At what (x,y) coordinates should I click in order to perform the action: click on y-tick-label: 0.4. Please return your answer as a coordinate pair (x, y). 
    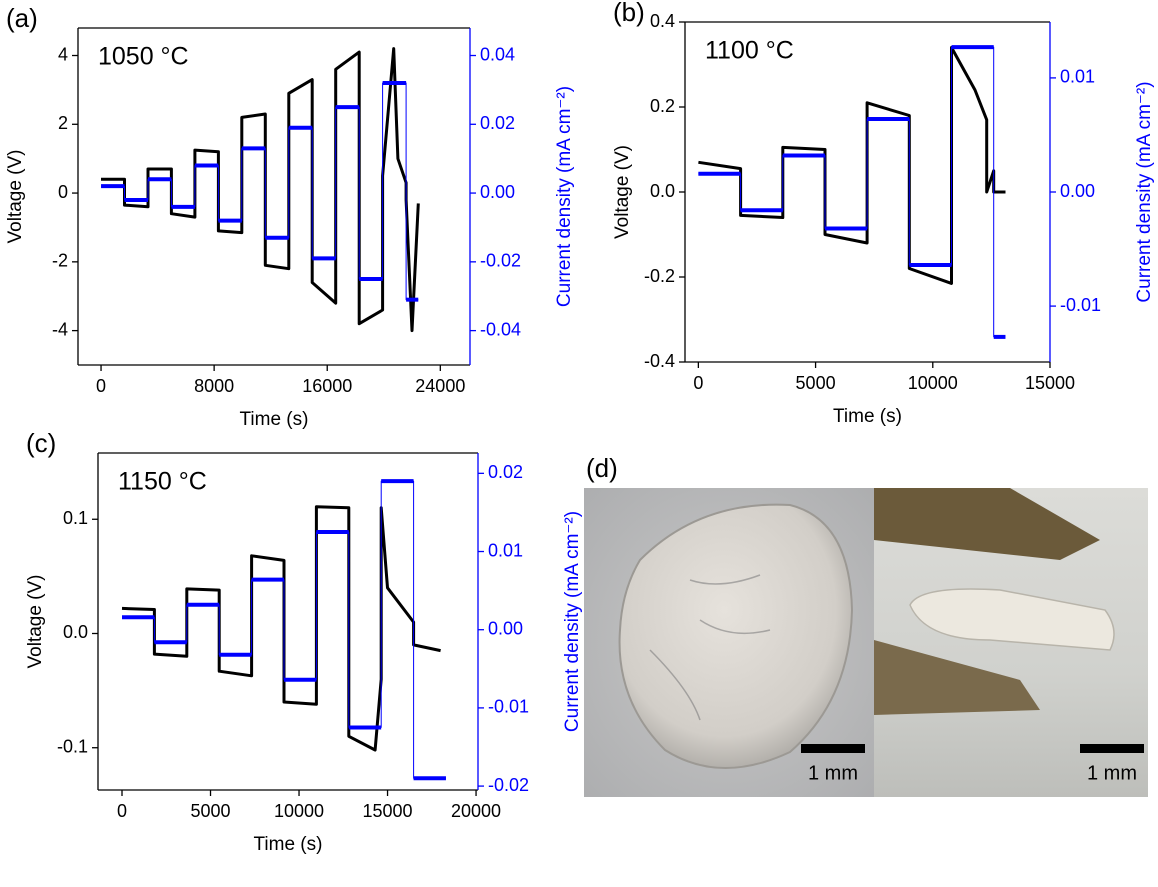
    Looking at the image, I should click on (662, 21).